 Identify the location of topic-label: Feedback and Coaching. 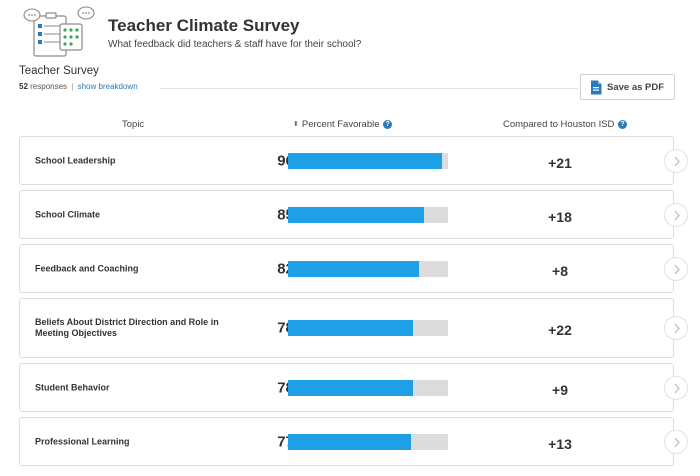
(87, 268).